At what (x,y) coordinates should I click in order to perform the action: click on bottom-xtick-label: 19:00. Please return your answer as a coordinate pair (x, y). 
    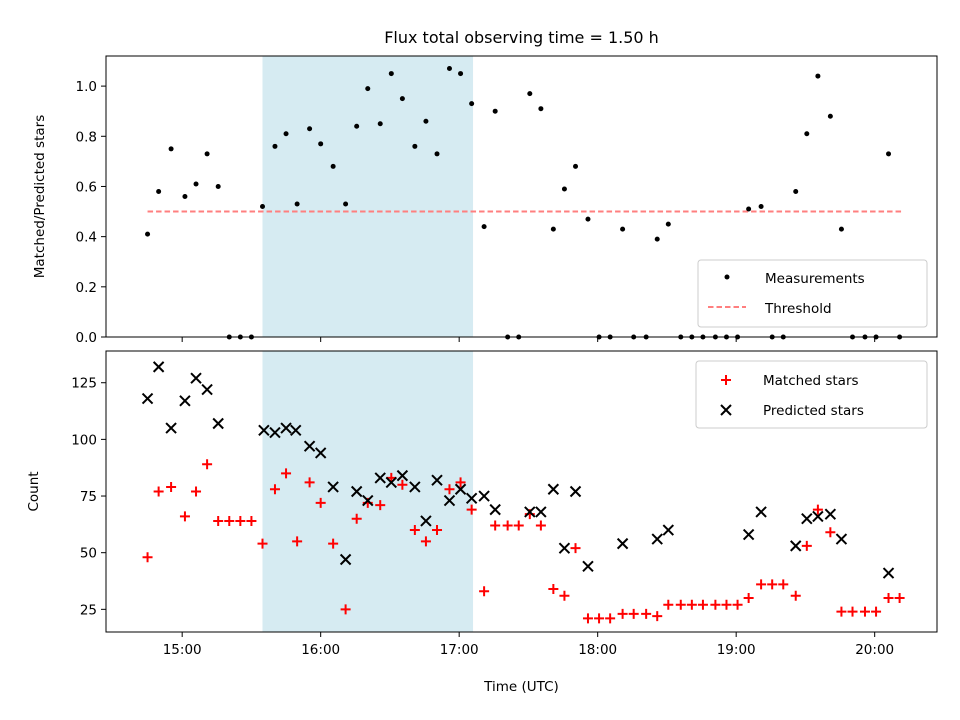
    Looking at the image, I should click on (736, 650).